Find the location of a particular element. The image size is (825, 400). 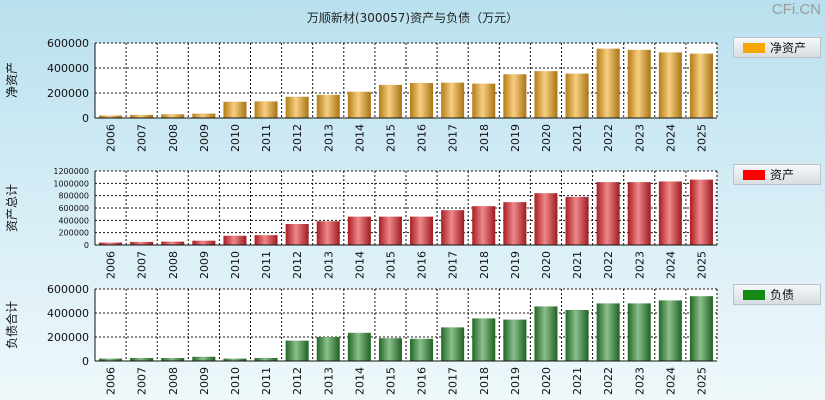

x-tick-label-liabilities: 2023 is located at coordinates (639, 381).